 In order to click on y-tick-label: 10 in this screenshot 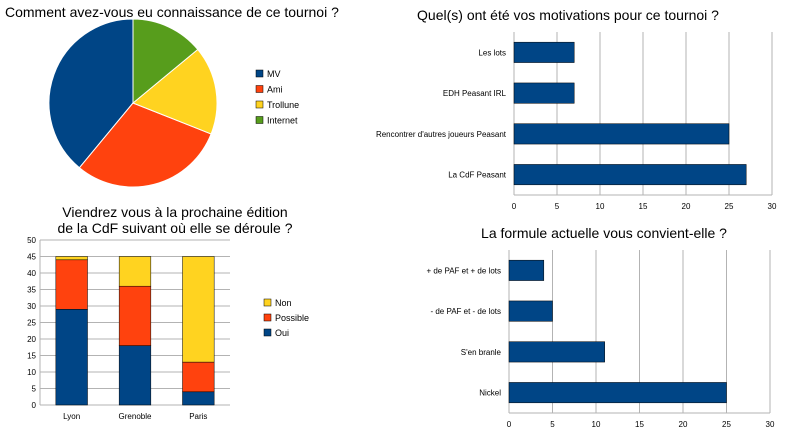, I will do `click(31, 372)`.